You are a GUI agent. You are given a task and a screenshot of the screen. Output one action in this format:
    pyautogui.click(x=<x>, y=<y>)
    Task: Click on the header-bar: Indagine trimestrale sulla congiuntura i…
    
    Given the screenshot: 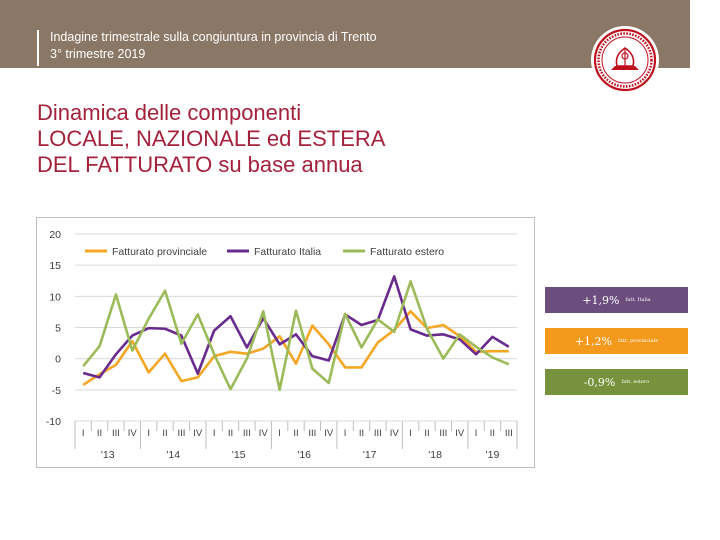 What is the action you would take?
    pyautogui.click(x=345, y=34)
    